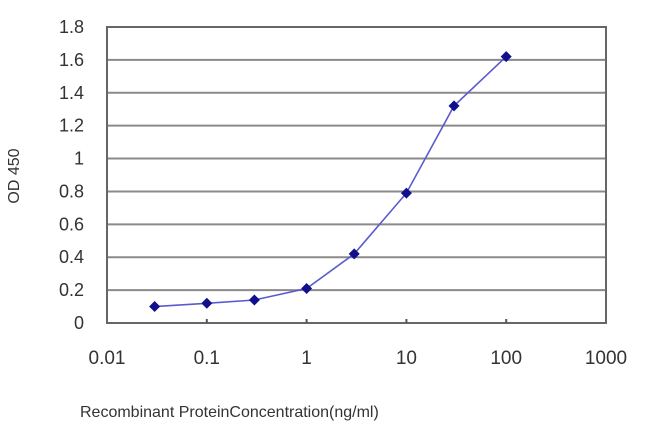 The width and height of the screenshot is (650, 433). Describe the element at coordinates (71, 60) in the screenshot. I see `y-tick-label: 1.6` at that location.